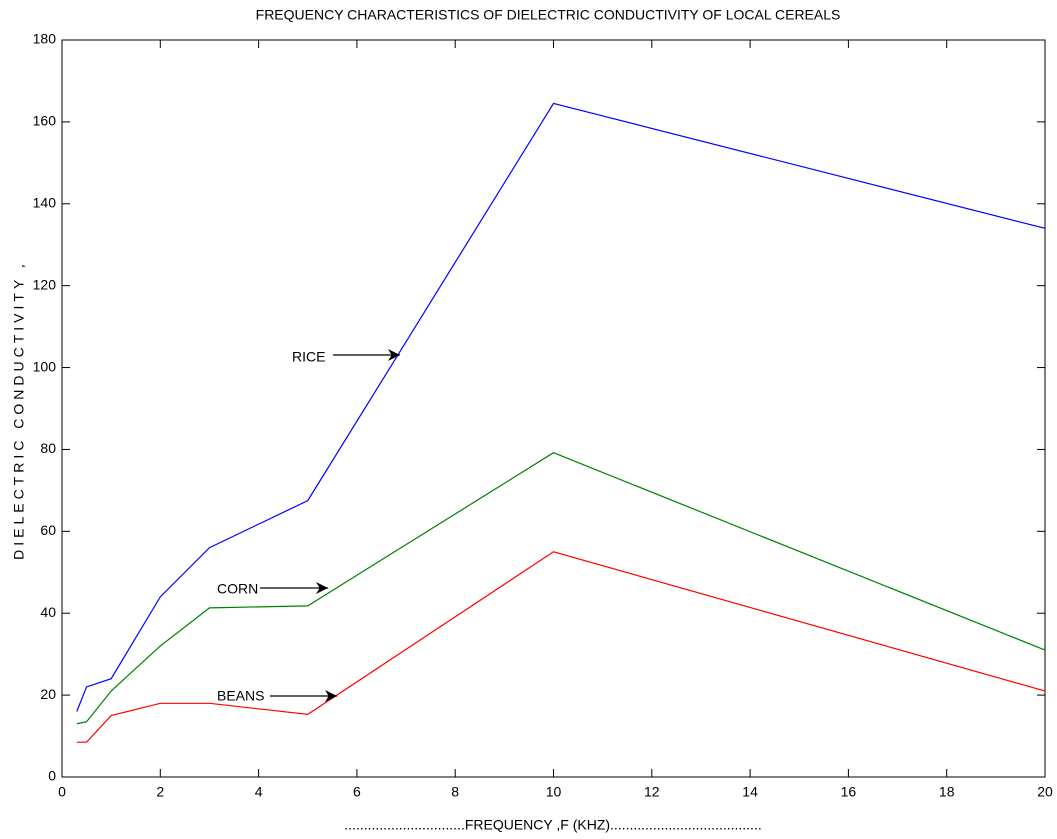 This screenshot has height=839, width=1057. I want to click on y-axis-label: DIELECTRIC CONDUCTIVITY ,, so click(19, 410).